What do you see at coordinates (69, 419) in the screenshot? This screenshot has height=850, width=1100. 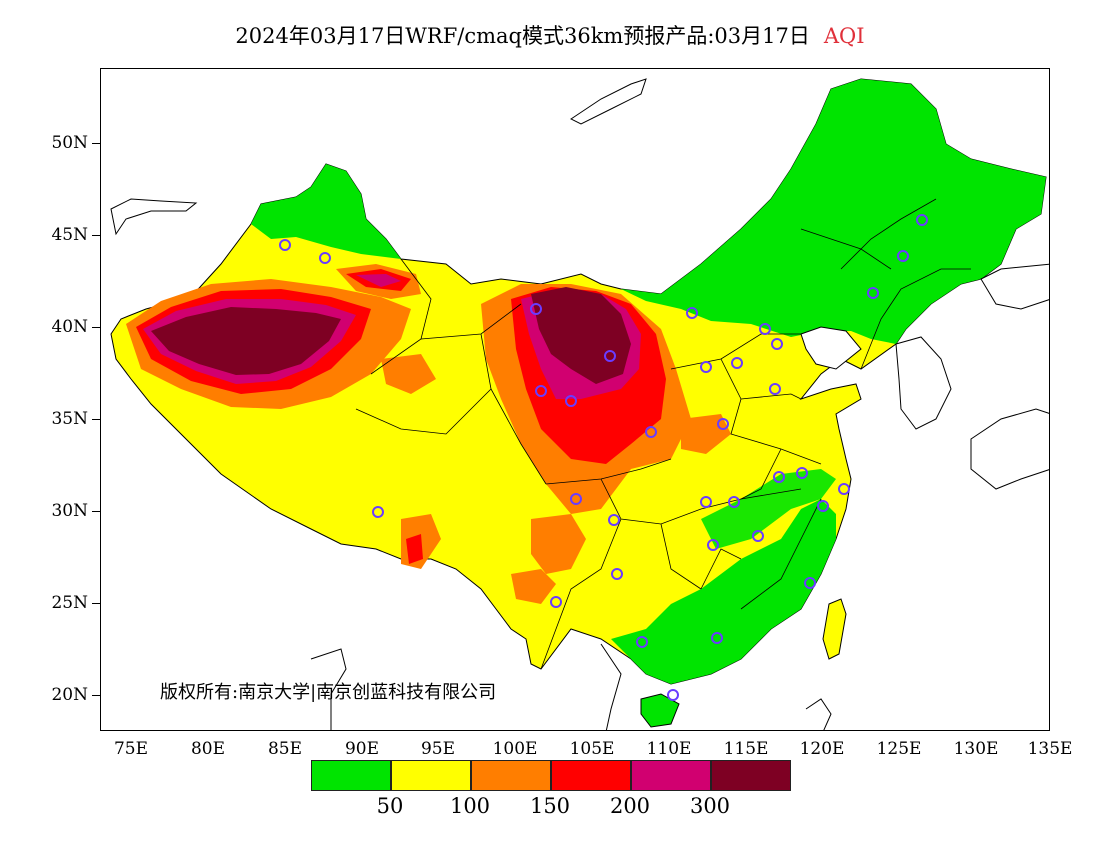 I see `lat-label-35n: 35N` at bounding box center [69, 419].